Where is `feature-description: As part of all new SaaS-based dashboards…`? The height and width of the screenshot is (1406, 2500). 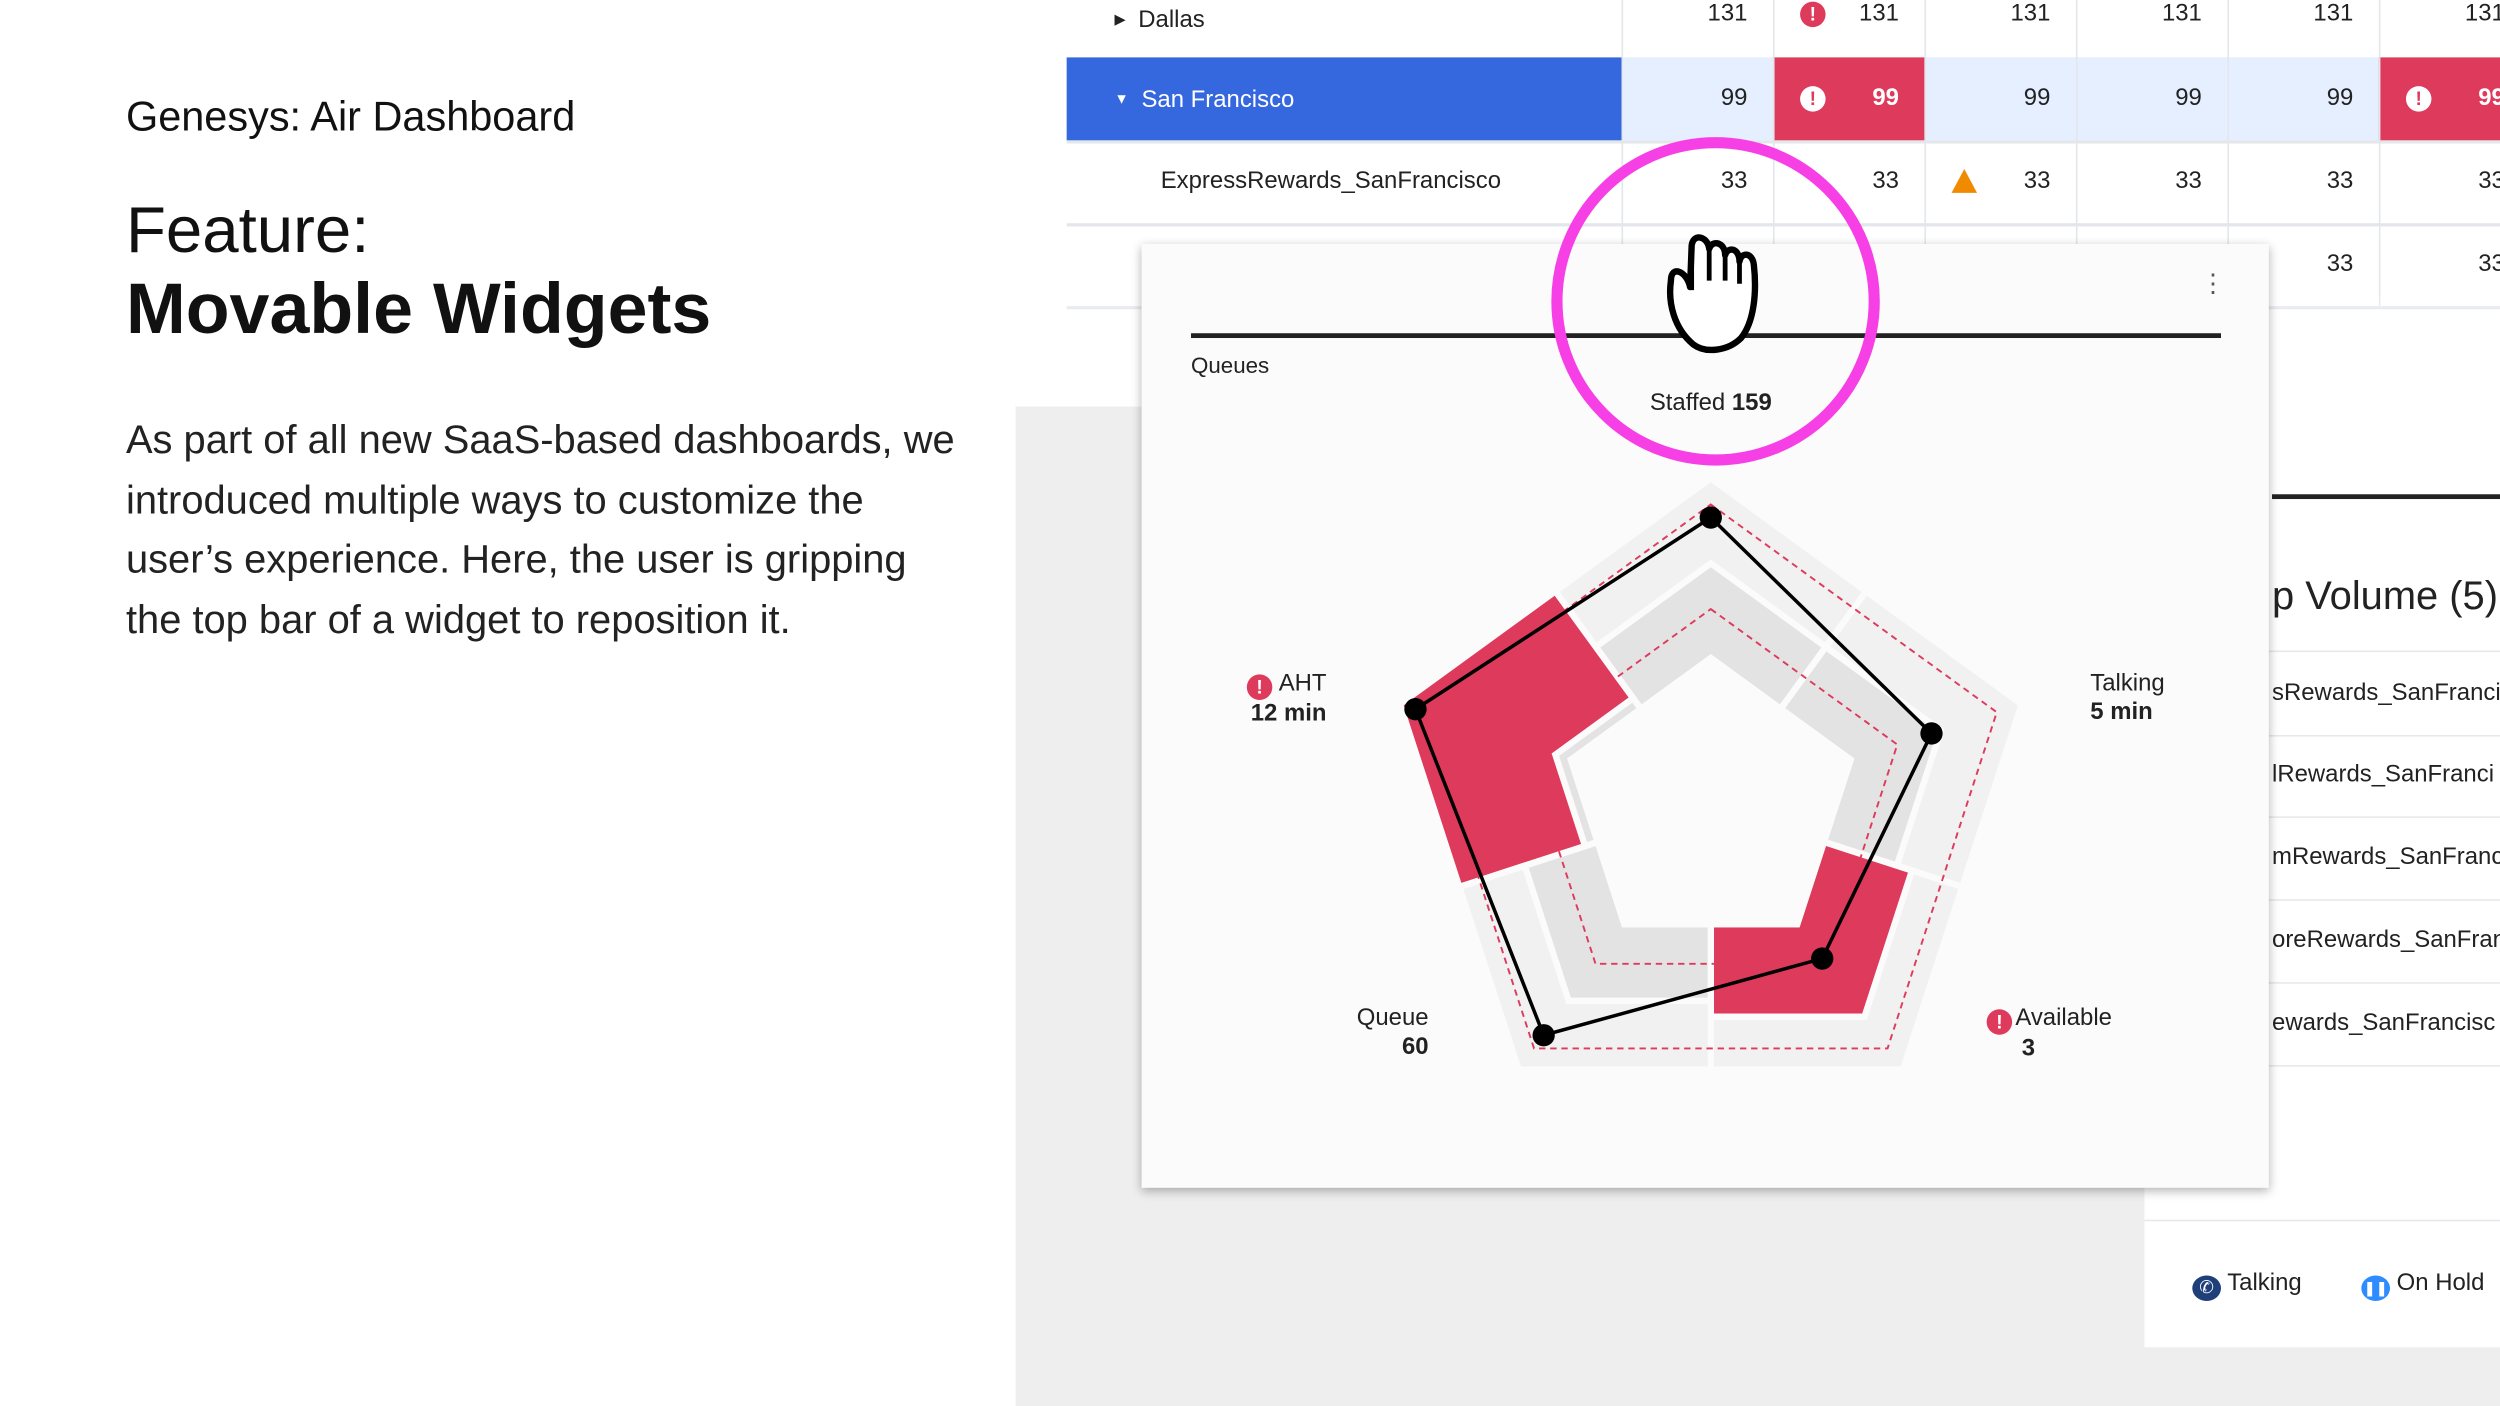
feature-description: As part of all new SaaS-based dashboards… is located at coordinates (540, 529).